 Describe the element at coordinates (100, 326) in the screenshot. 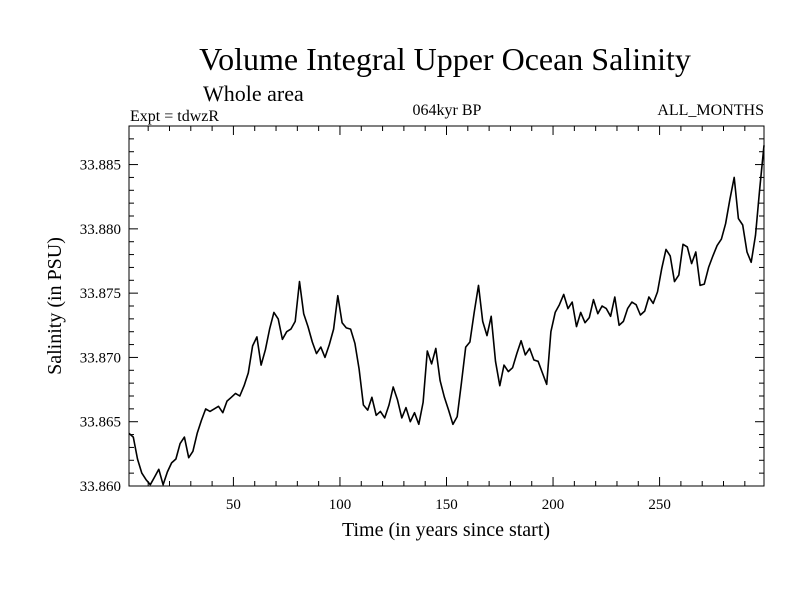

I see `y-tick-labels: 33.860 33.865 33.870 33.875 33.880 33.885` at that location.